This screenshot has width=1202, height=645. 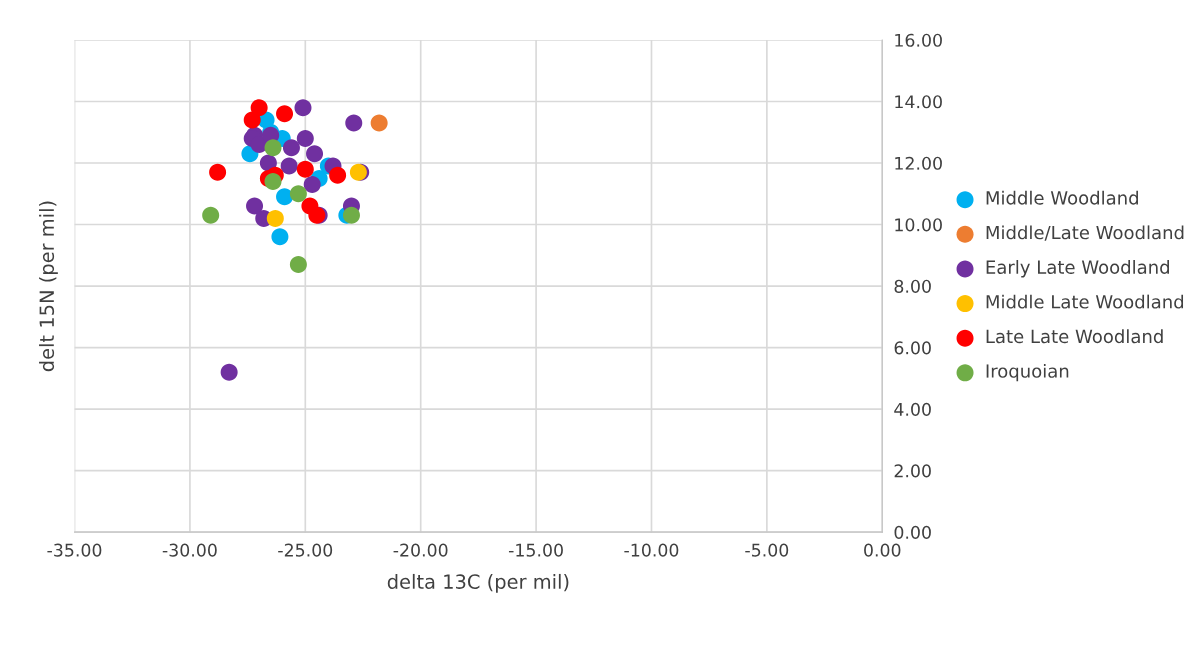 I want to click on y-tick-label: 16.00, so click(x=918, y=40).